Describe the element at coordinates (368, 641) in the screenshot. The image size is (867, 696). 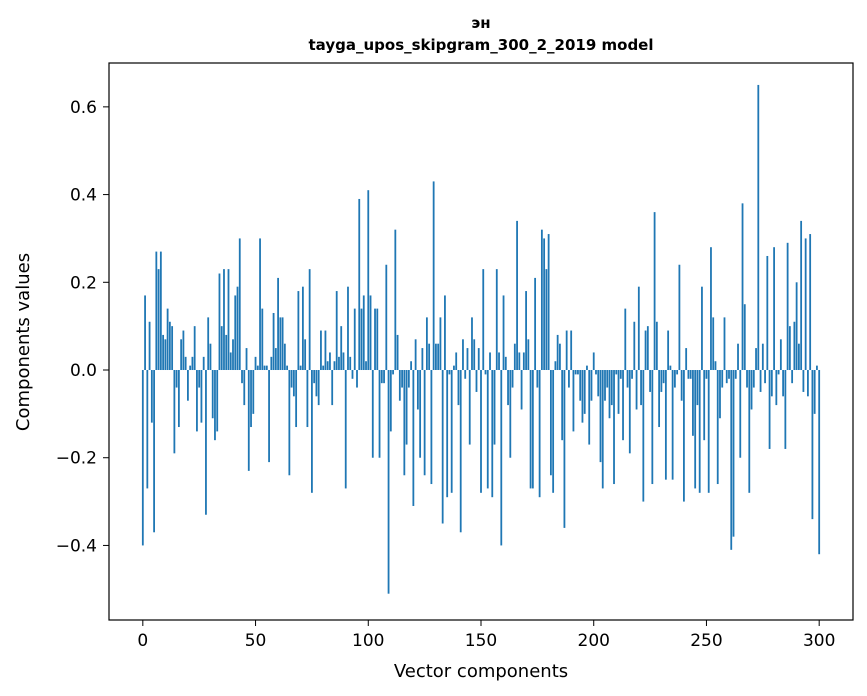
I see `x-tick-label: 100` at that location.